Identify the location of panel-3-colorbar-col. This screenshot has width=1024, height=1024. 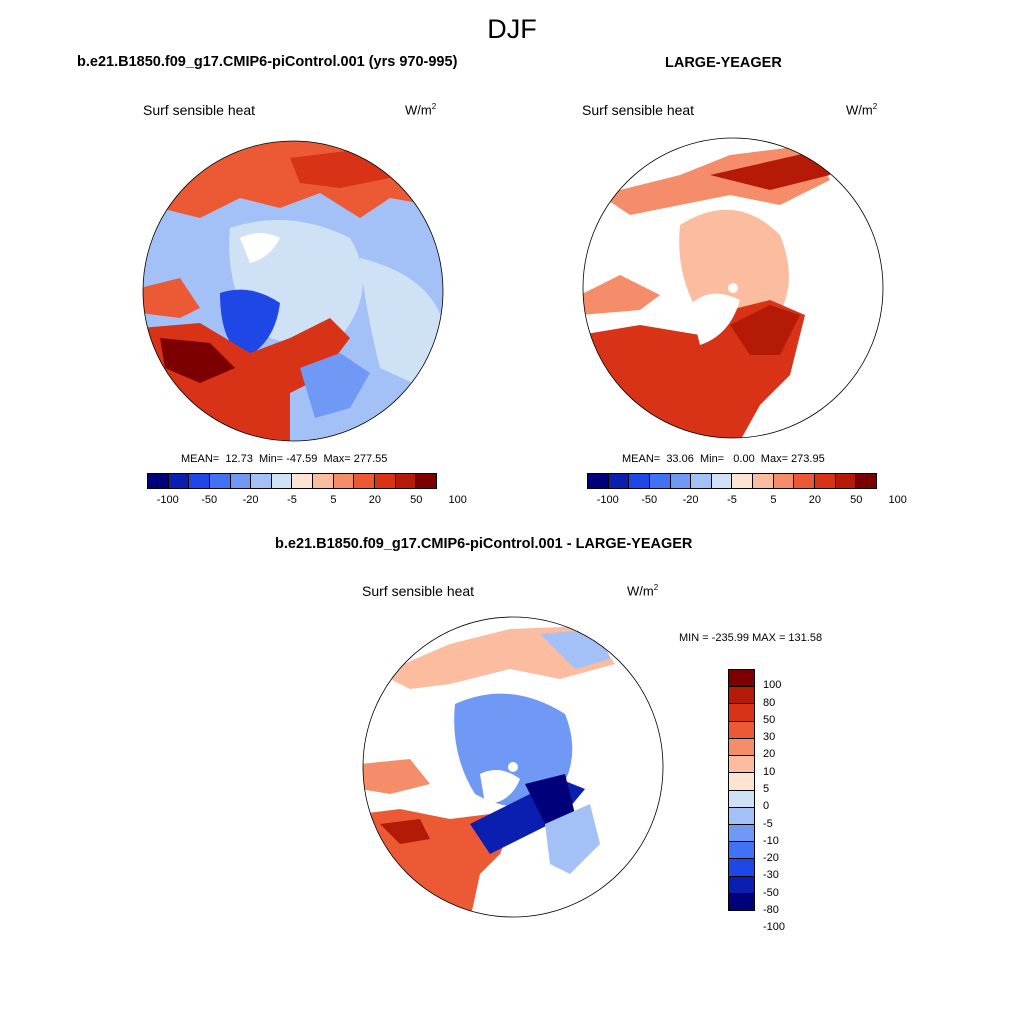
(741, 790).